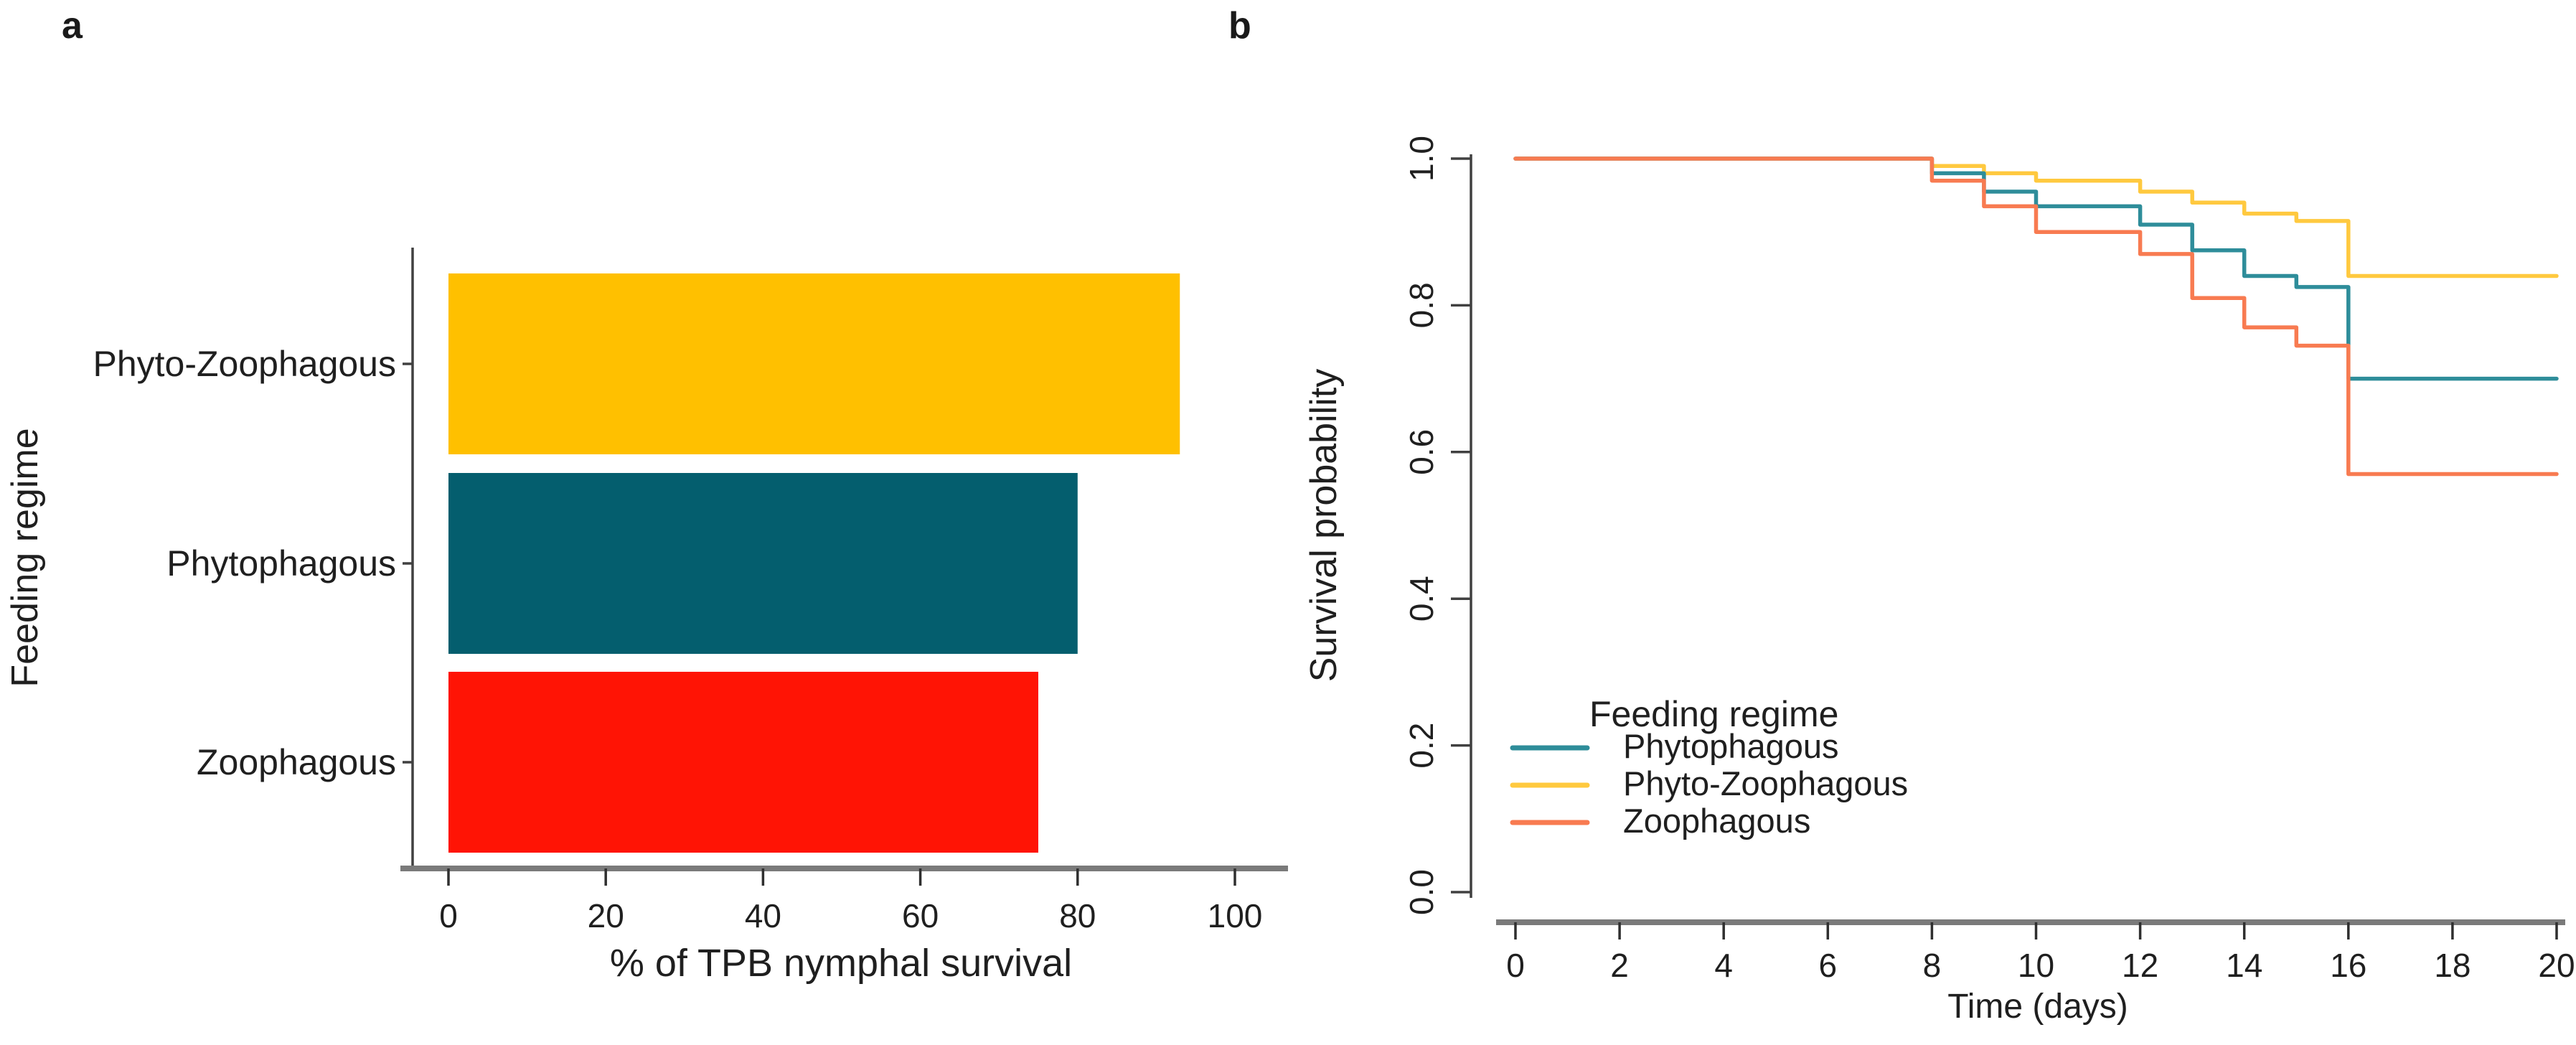 The image size is (2576, 1045). Describe the element at coordinates (920, 915) in the screenshot. I see `x-tick-label: 60` at that location.